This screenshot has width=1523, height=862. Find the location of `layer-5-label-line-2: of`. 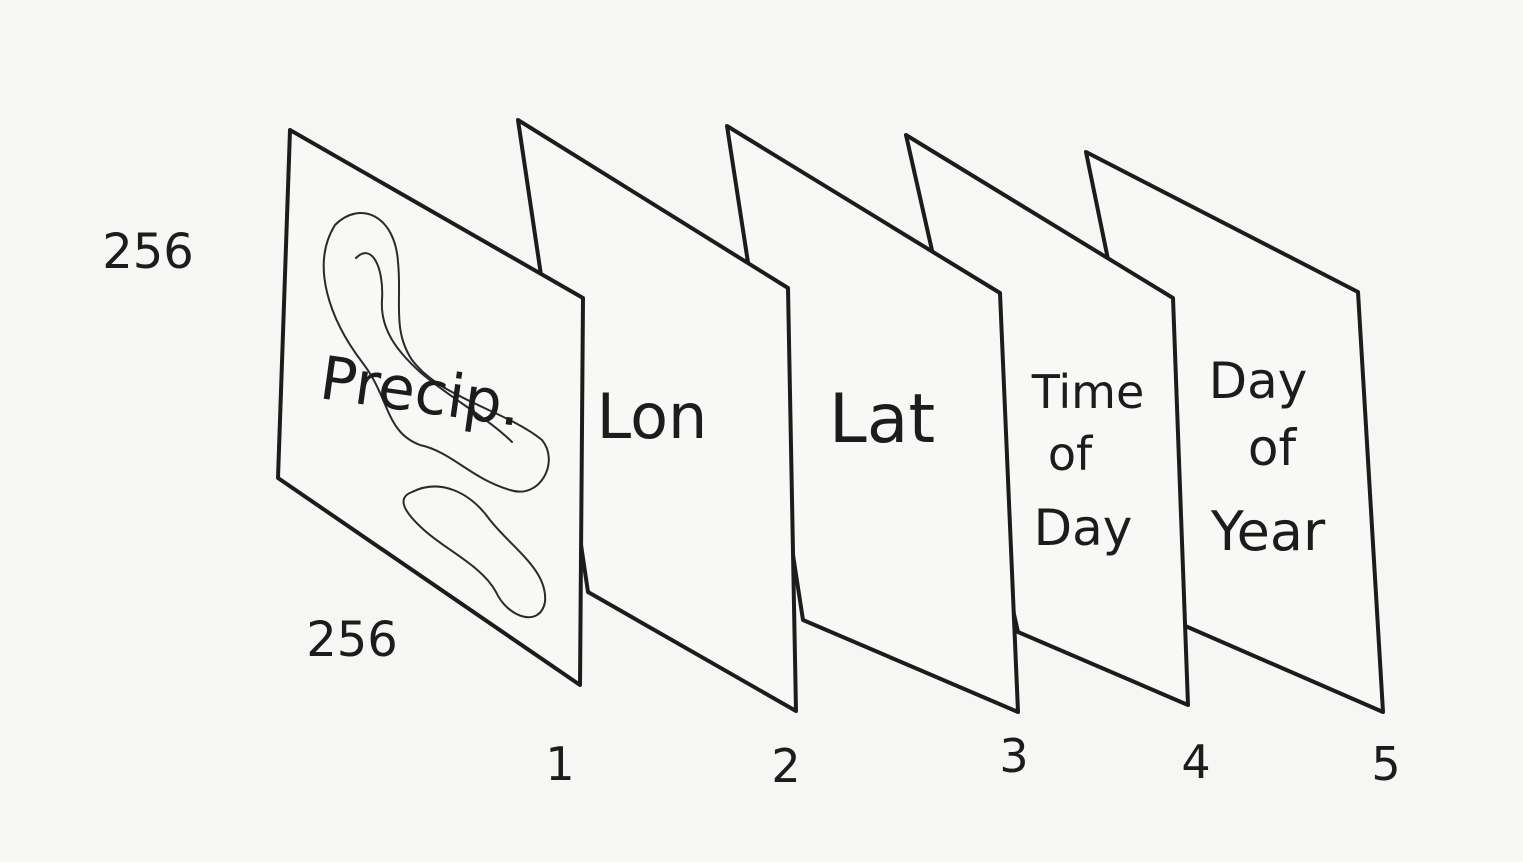

layer-5-label-line-2: of is located at coordinates (1273, 448).